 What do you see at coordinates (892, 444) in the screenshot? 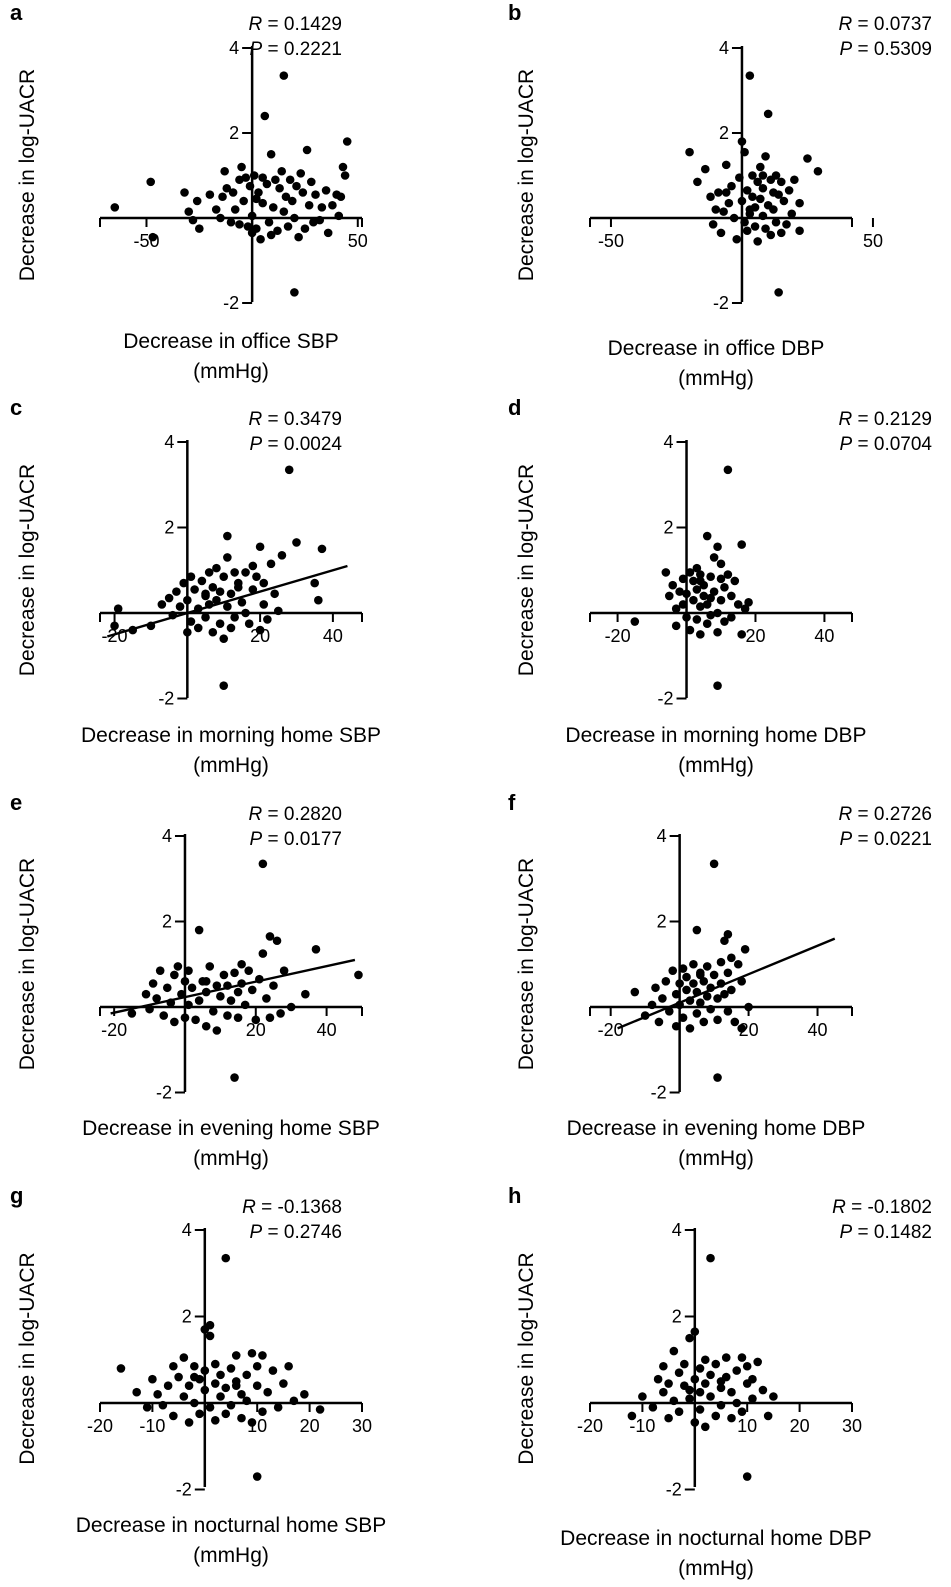
I see `p-number: = 0.0704` at bounding box center [892, 444].